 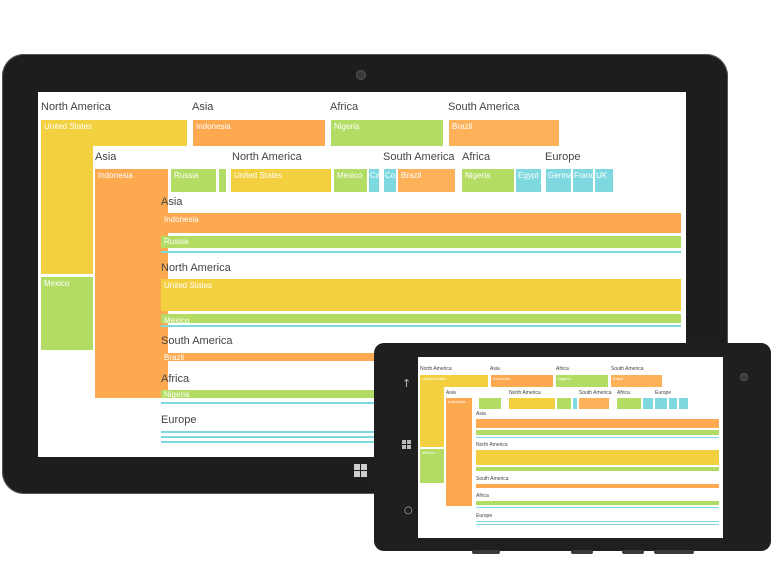 What do you see at coordinates (597, 457) in the screenshot?
I see `phone-tile-l3-united-states` at bounding box center [597, 457].